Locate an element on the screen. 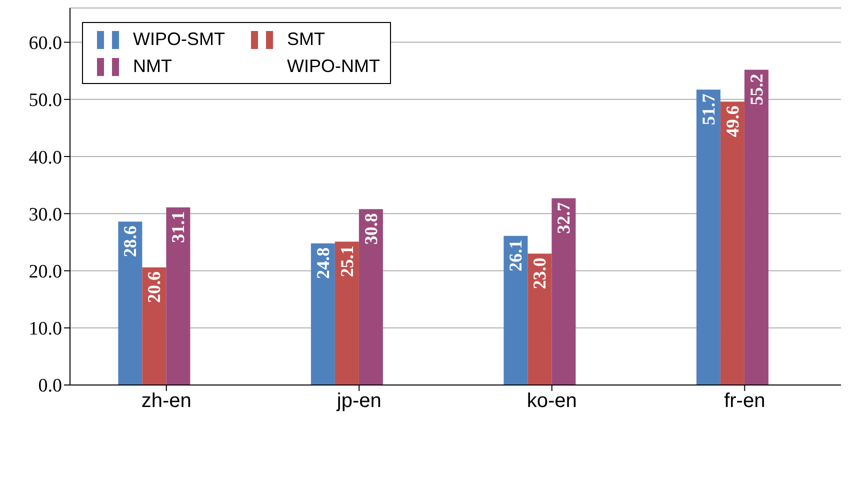 The width and height of the screenshot is (849, 496). x-tick-label: ko-en is located at coordinates (551, 401).